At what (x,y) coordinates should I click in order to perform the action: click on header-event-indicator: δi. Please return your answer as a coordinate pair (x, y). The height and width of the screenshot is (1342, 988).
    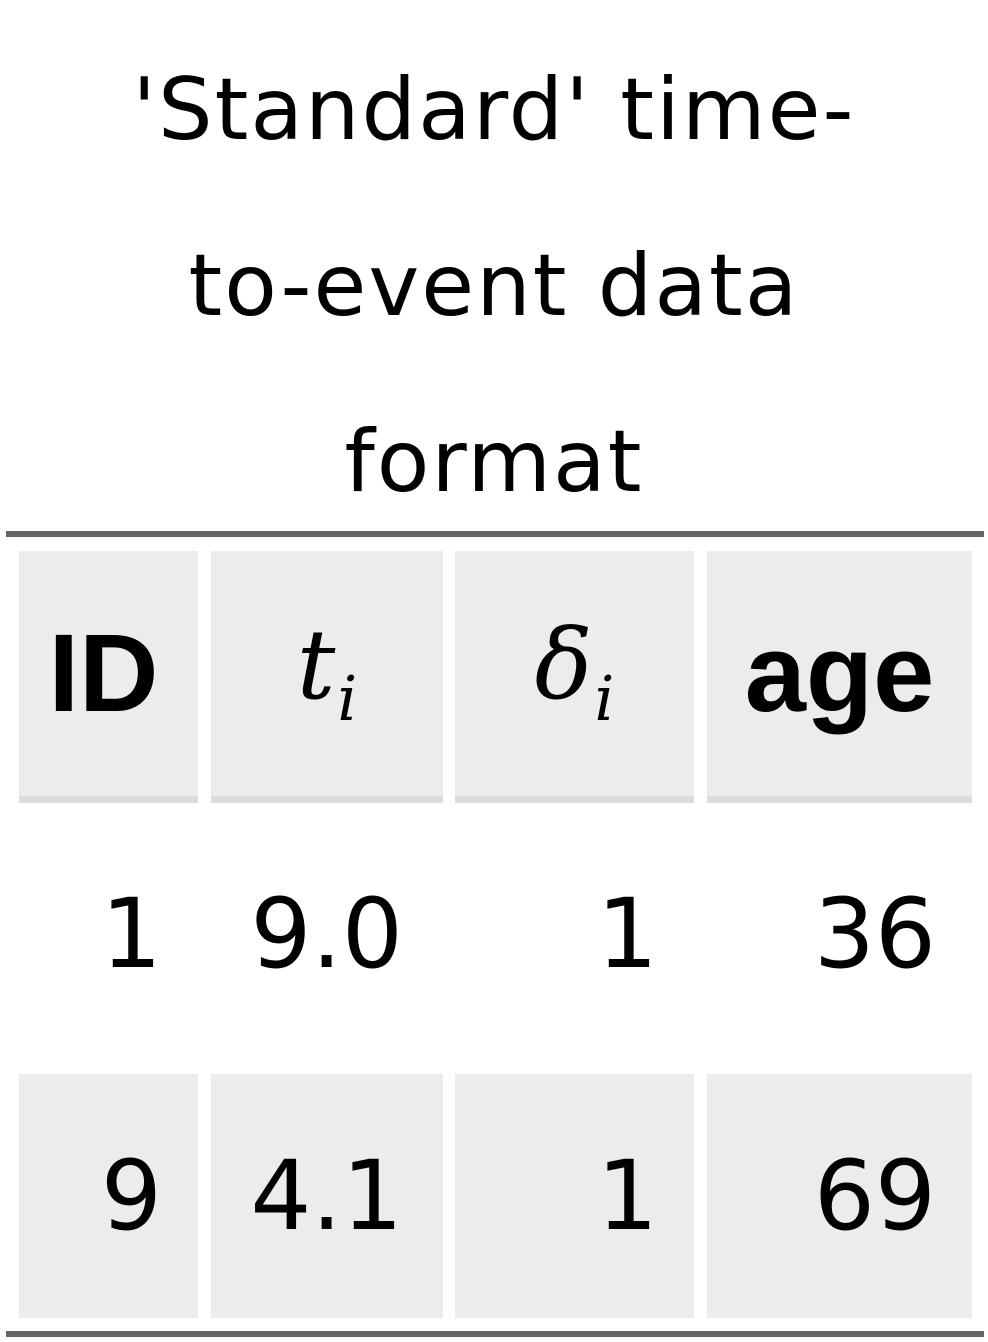
    Looking at the image, I should click on (574, 677).